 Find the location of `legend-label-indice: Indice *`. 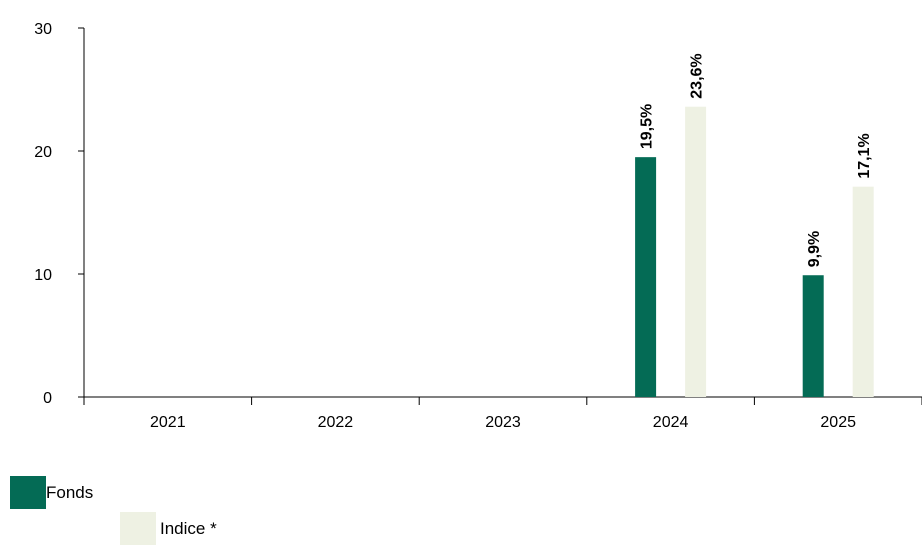

legend-label-indice: Indice * is located at coordinates (188, 528).